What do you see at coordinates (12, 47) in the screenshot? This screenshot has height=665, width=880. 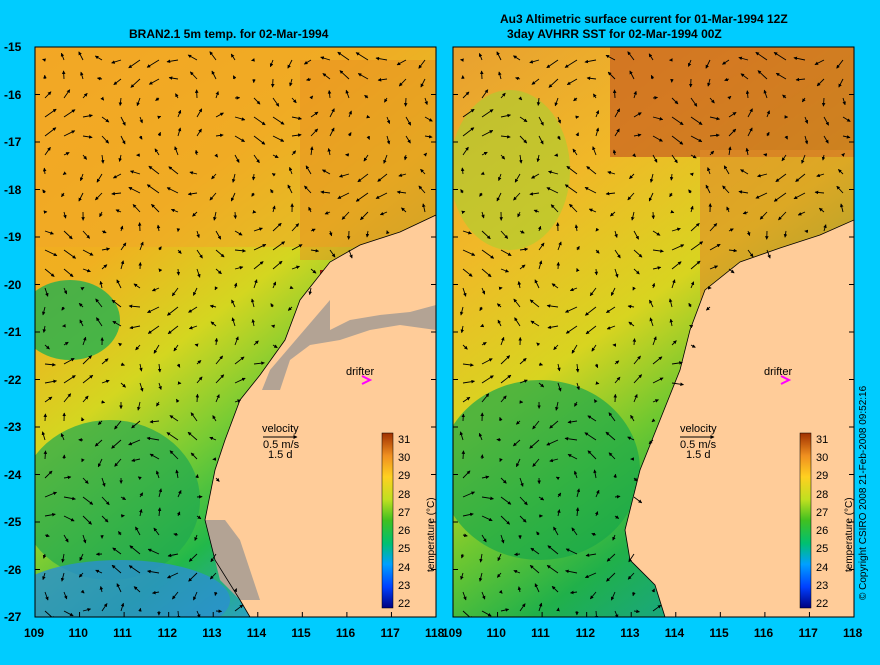 I see `lat-tick-label: -15` at bounding box center [12, 47].